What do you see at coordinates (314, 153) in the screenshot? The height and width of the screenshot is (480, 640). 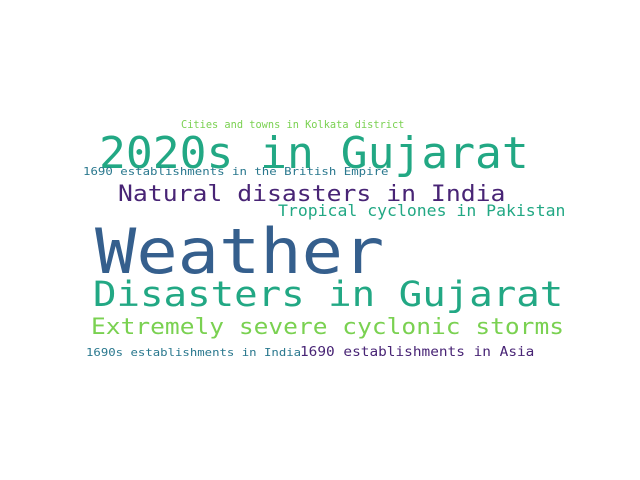 I see `word-2020s-gujarat: 2020s in Gujarat` at bounding box center [314, 153].